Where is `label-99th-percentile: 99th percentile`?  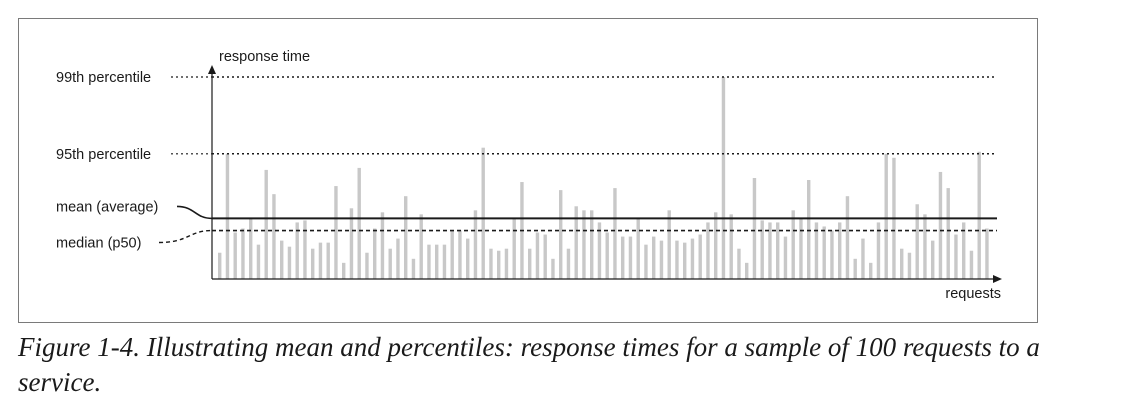 label-99th-percentile: 99th percentile is located at coordinates (103, 78).